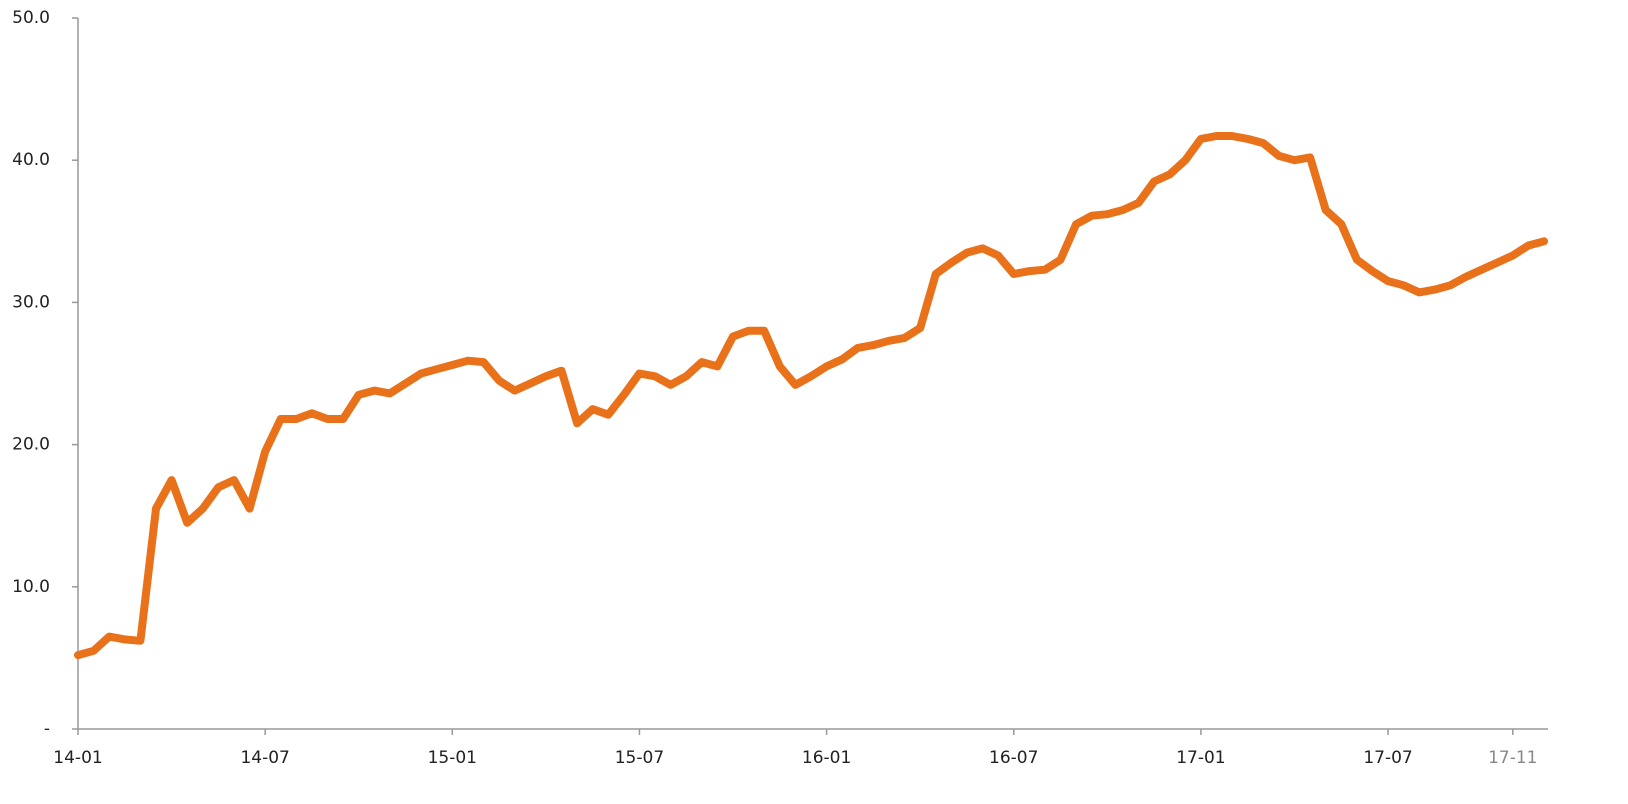 The height and width of the screenshot is (804, 1628). Describe the element at coordinates (264, 758) in the screenshot. I see `x-tick-label: 14-07` at that location.